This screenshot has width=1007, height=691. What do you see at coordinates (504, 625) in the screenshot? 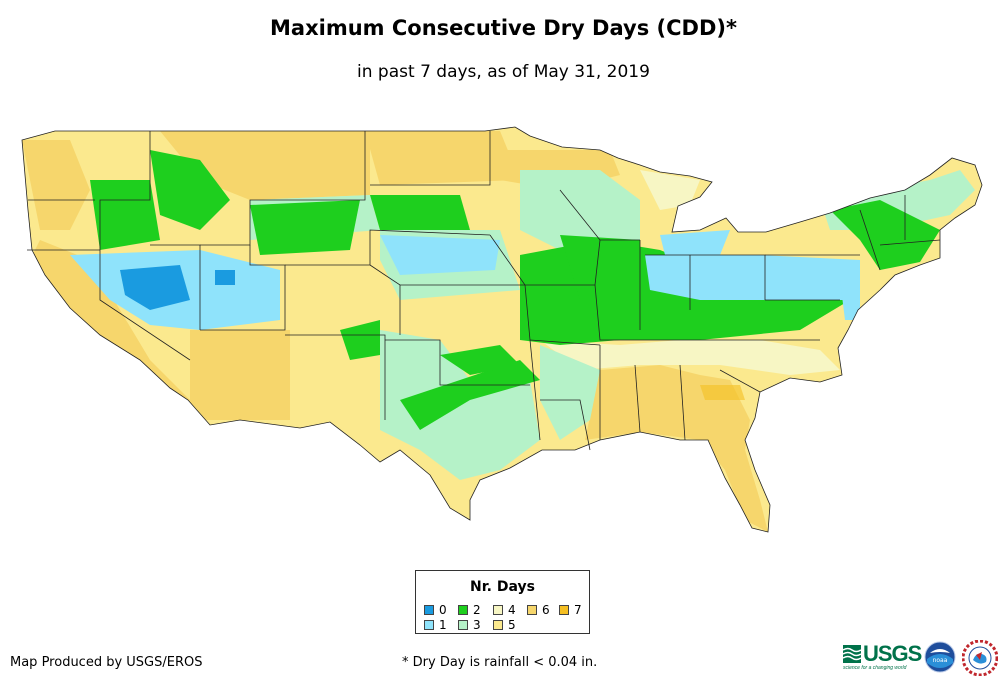
I see `legend-item-5: 5` at bounding box center [504, 625].